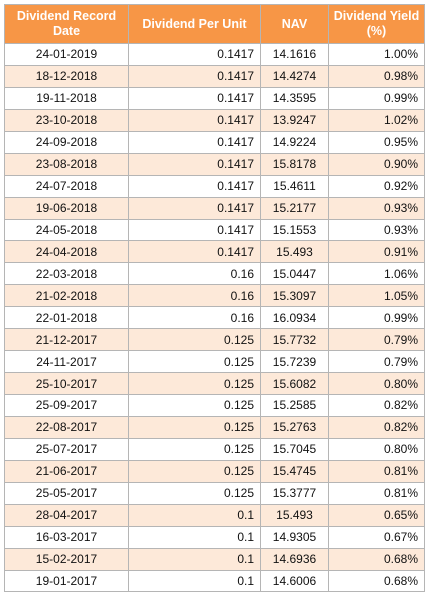  What do you see at coordinates (376, 120) in the screenshot?
I see `cell-dividend-yield: 1.02%` at bounding box center [376, 120].